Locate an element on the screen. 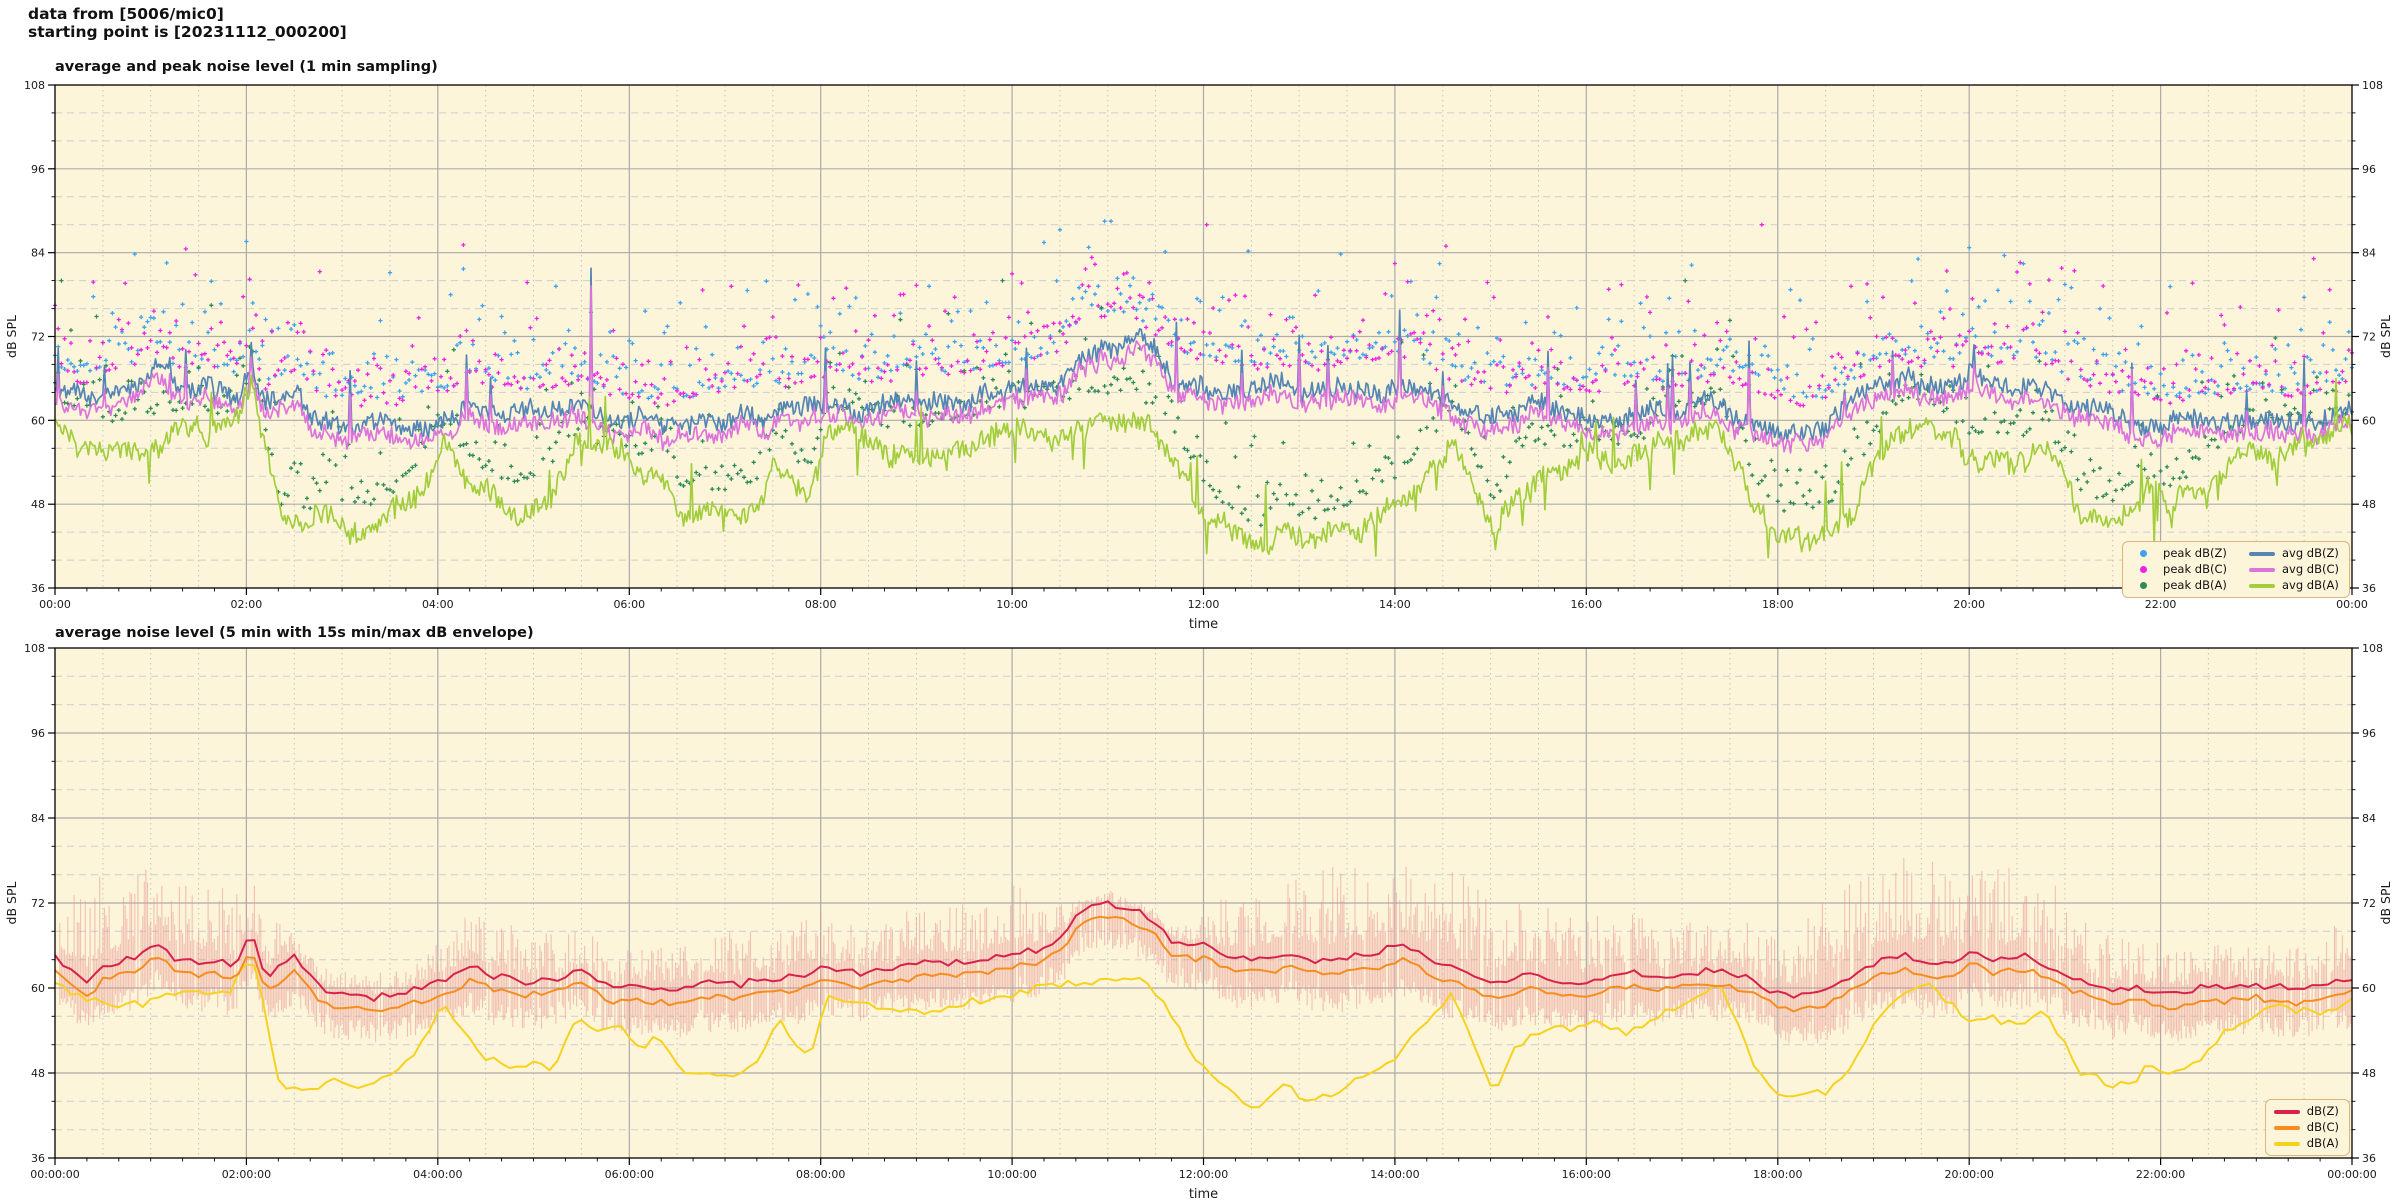 This screenshot has height=1200, width=2400. svg-text: 14:00:00 is located at coordinates (1394, 1174).